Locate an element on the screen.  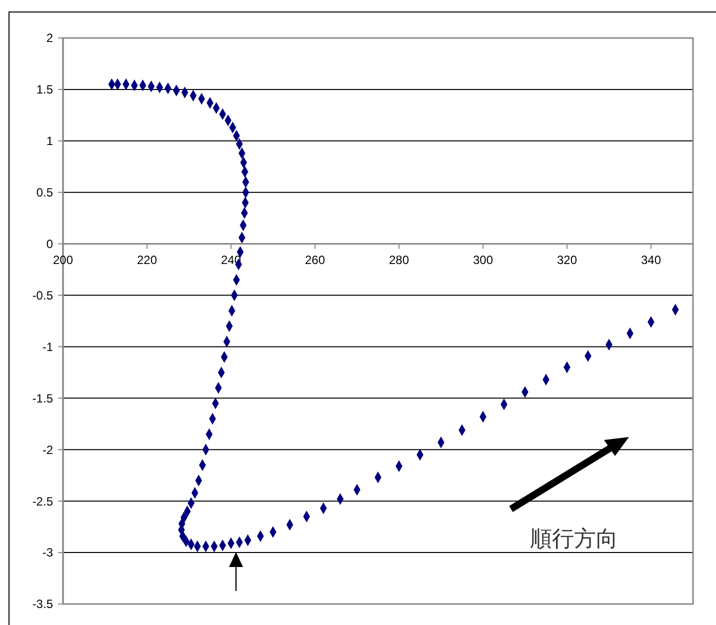
y-tick-label: -0.5 is located at coordinates (43, 295).